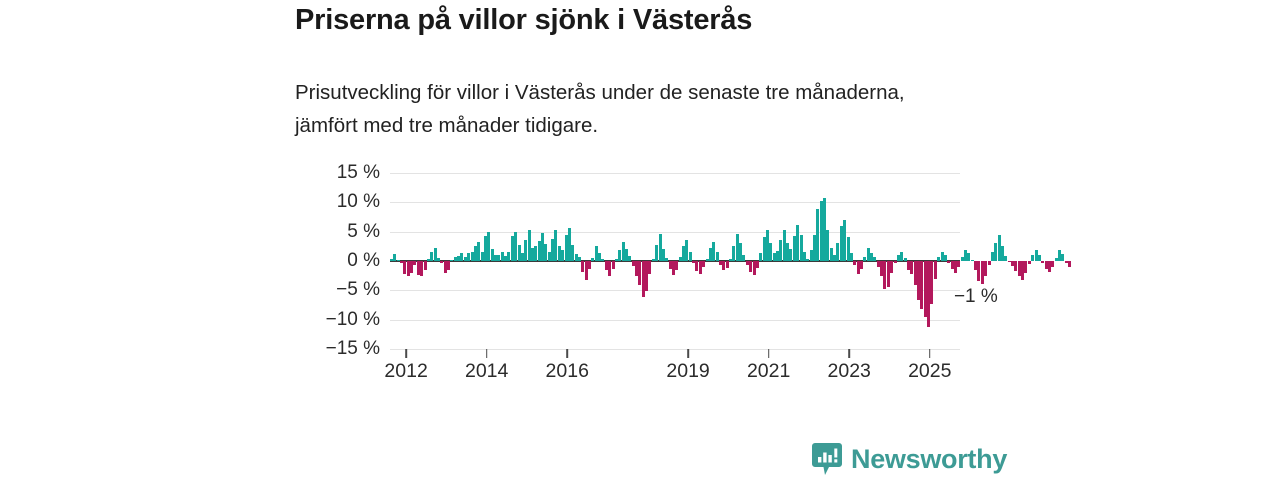  I want to click on y-axis-tick-label: 5 %, so click(363, 231).